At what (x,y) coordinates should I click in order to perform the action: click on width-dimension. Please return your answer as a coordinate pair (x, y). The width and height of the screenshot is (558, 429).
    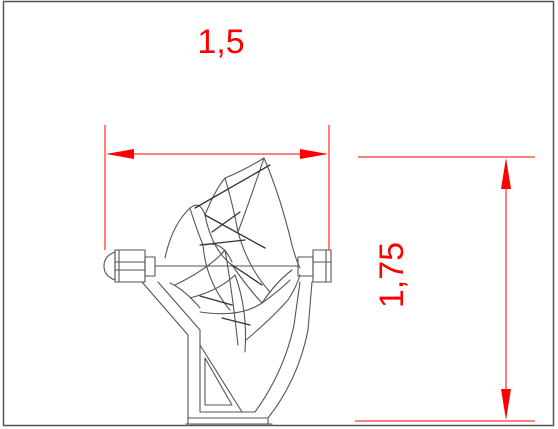
    Looking at the image, I should click on (217, 187).